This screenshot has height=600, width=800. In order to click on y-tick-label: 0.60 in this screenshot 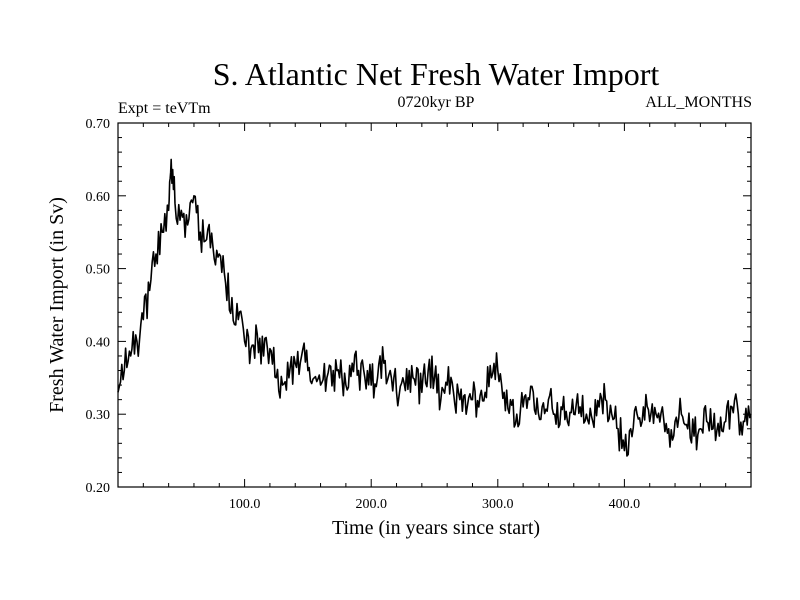, I will do `click(98, 197)`.